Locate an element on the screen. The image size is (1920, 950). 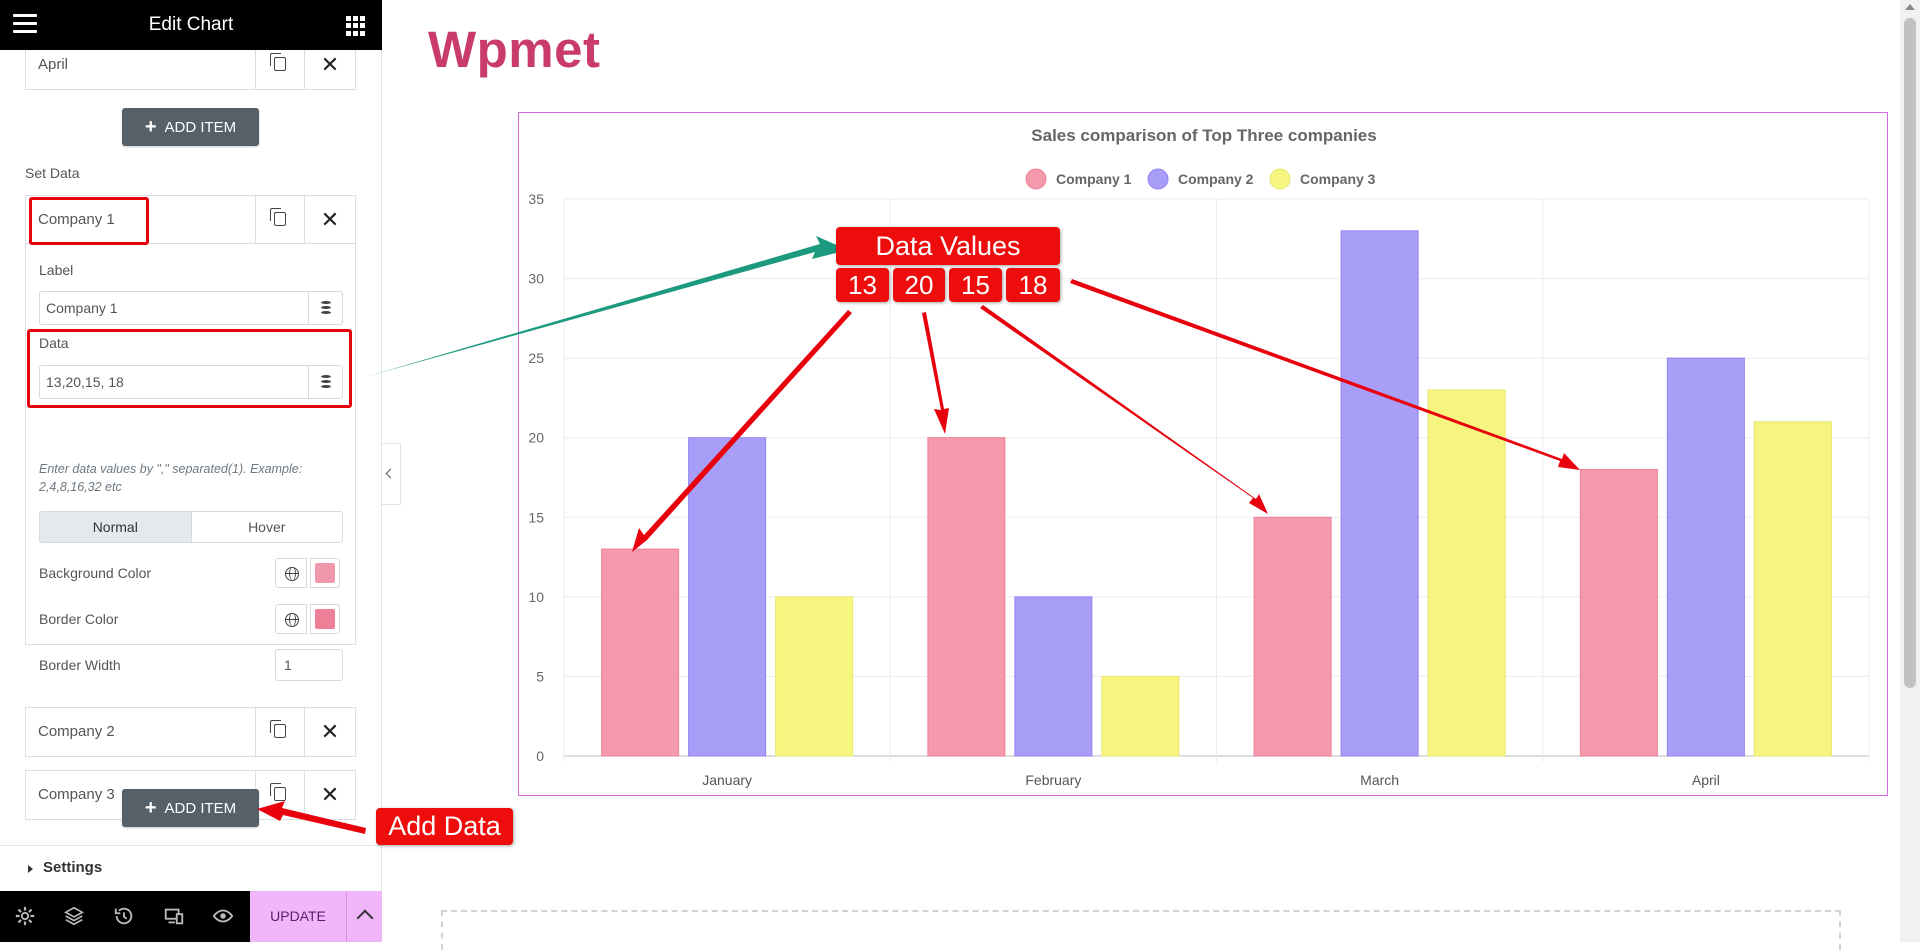
border-width-input: 1 is located at coordinates (309, 665).